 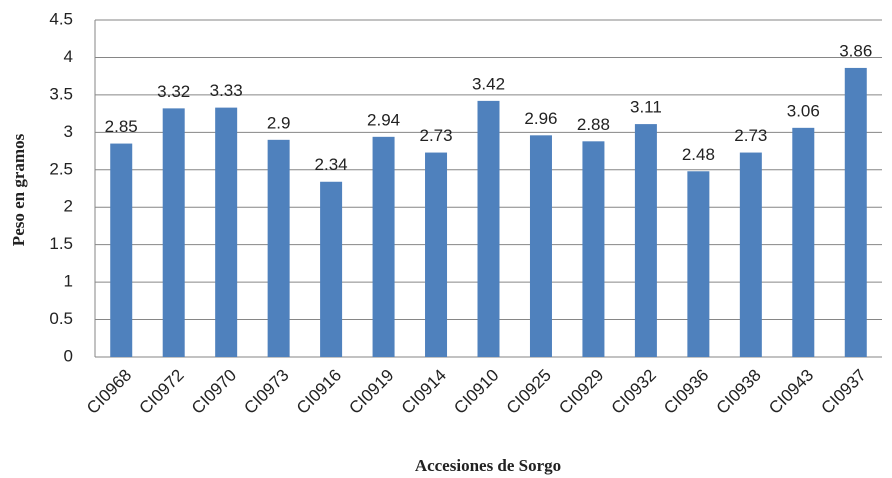 I want to click on x-tick-label: CI0973, so click(x=266, y=392).